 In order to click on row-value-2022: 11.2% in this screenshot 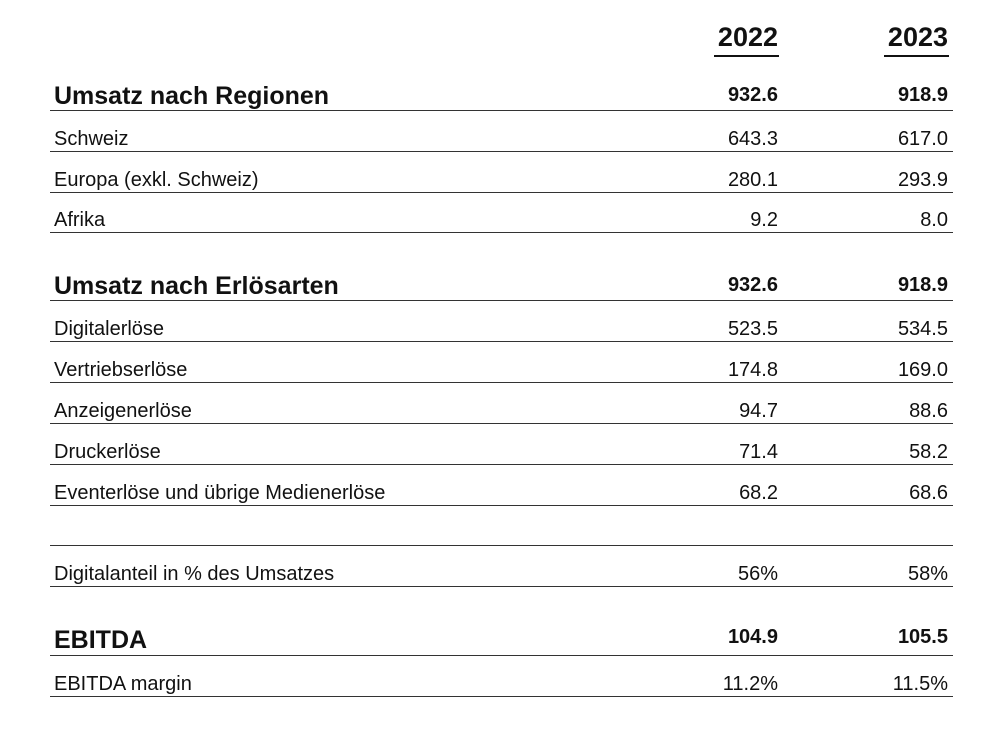, I will do `click(750, 684)`.